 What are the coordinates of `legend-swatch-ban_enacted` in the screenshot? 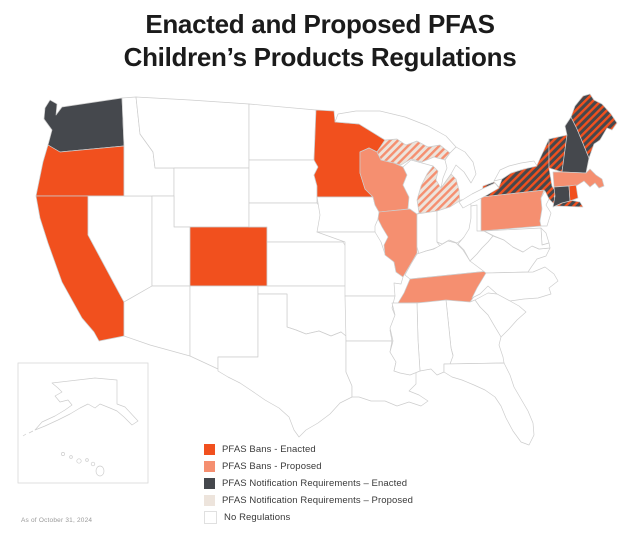 It's located at (209, 449).